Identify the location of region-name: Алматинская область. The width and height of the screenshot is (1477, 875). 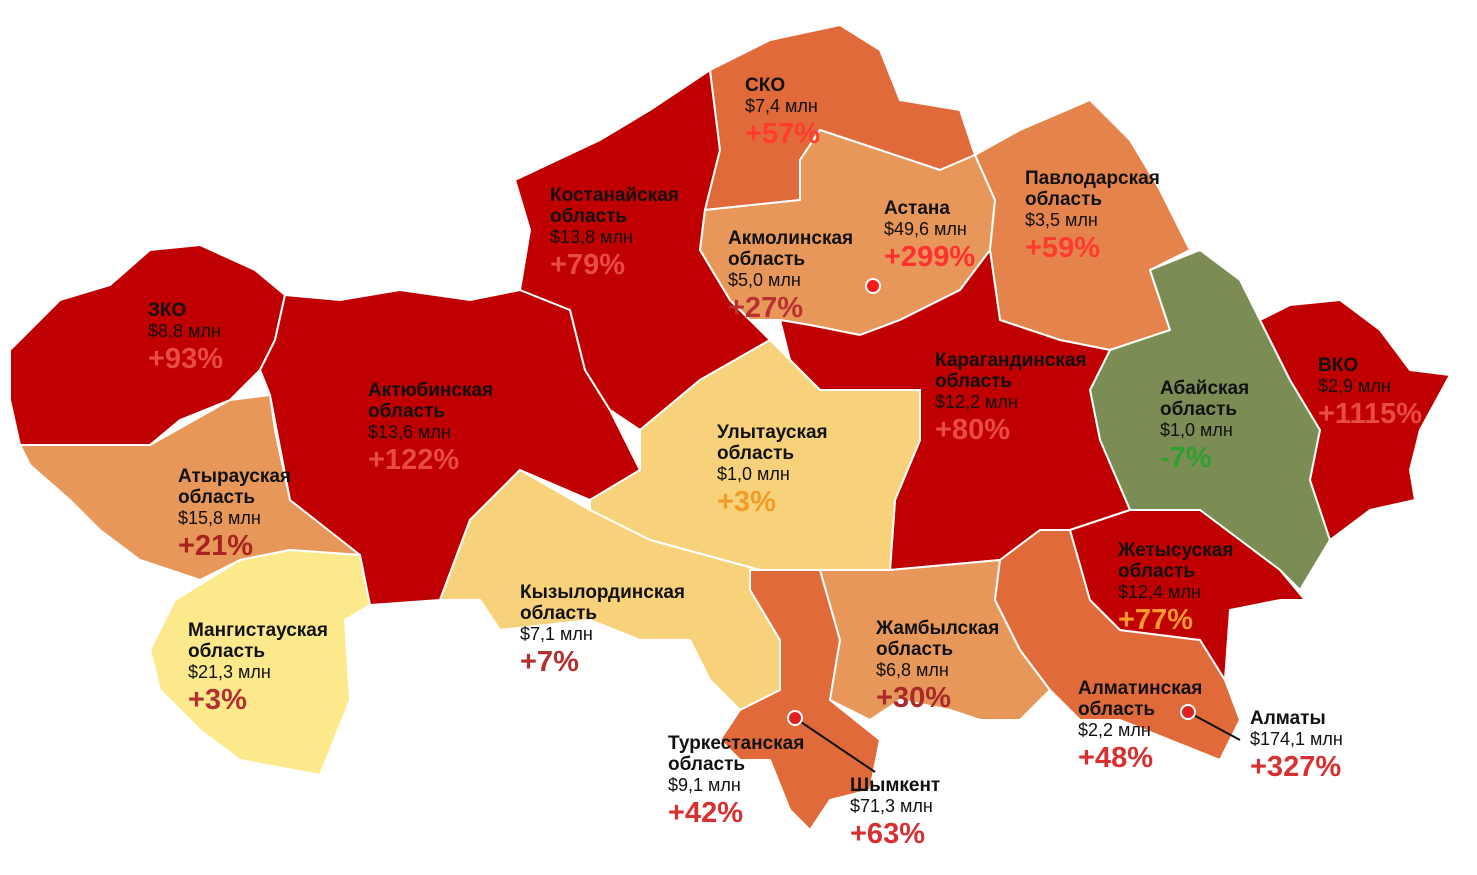
(1140, 699).